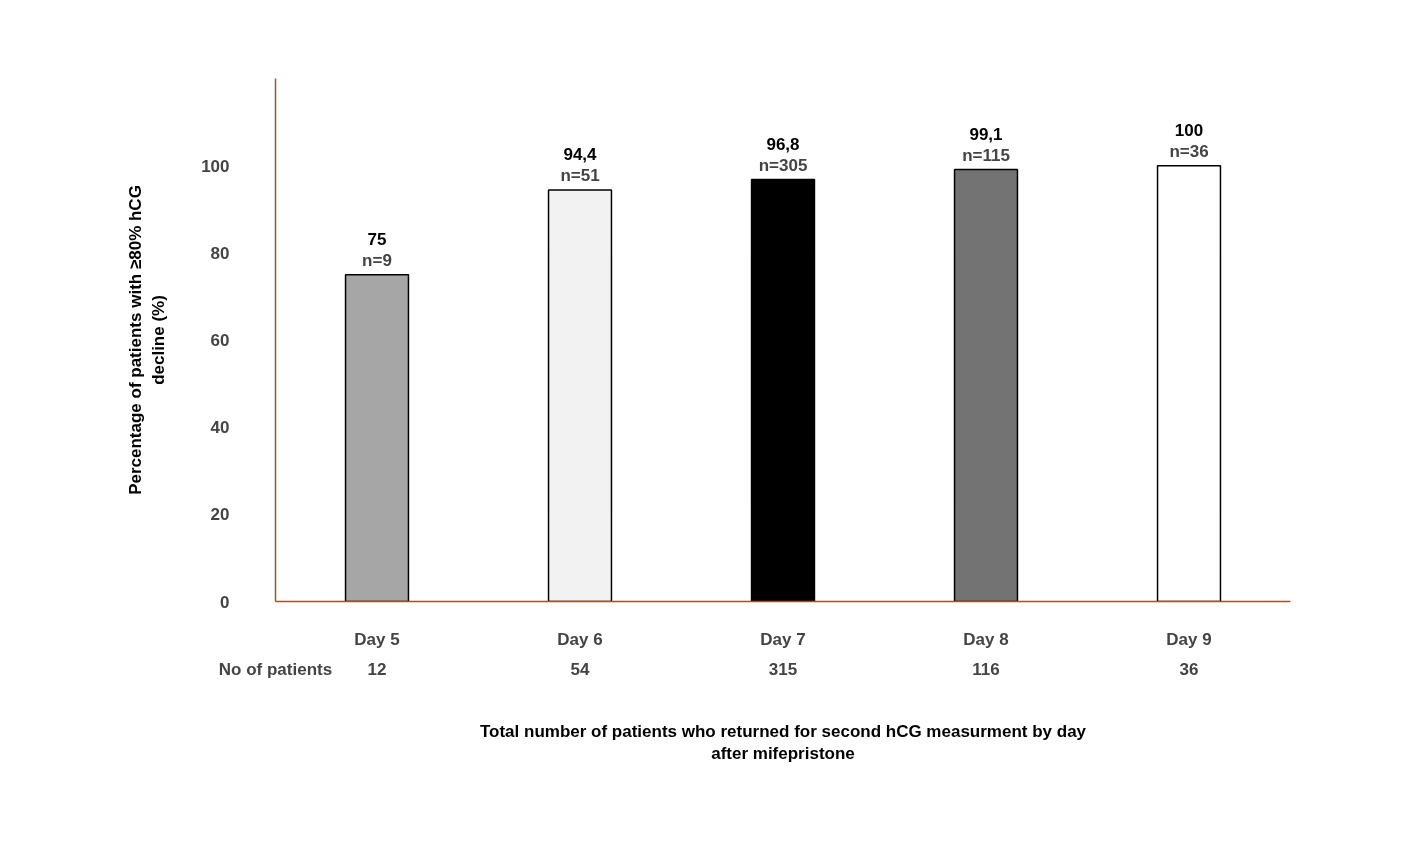  Describe the element at coordinates (377, 639) in the screenshot. I see `x-tick-label: Day 5` at that location.